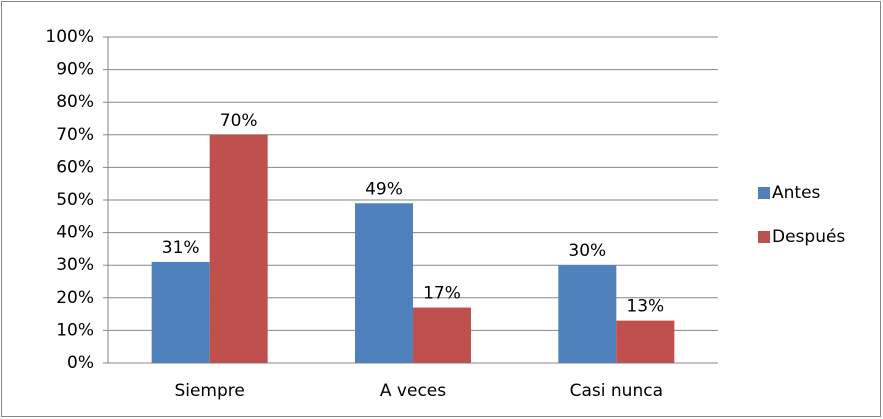 The height and width of the screenshot is (419, 883). I want to click on y-tick-label: 50%, so click(75, 200).